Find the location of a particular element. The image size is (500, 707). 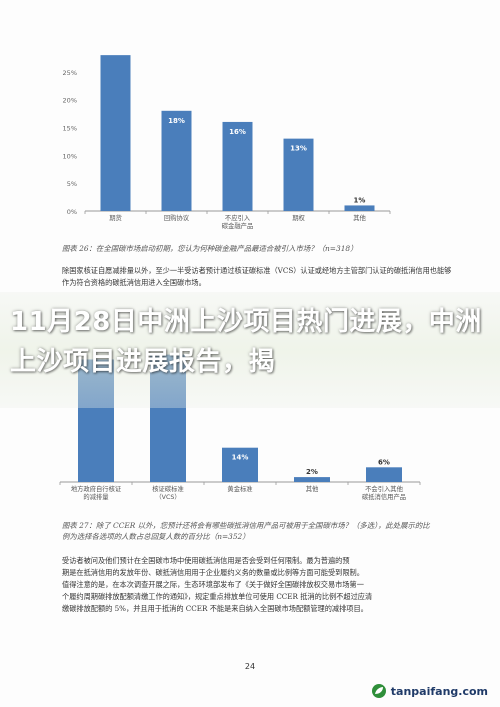

banner-title: 11月28日中洲上沙项目热门进展，中洲上沙项目进展报告，揭 is located at coordinates (246, 342).